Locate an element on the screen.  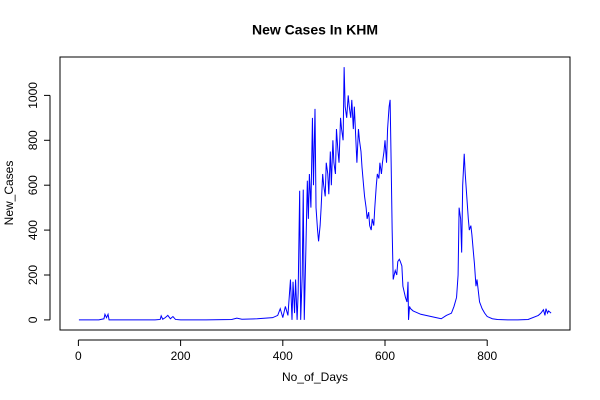
x-tick-label: 600 is located at coordinates (385, 356).